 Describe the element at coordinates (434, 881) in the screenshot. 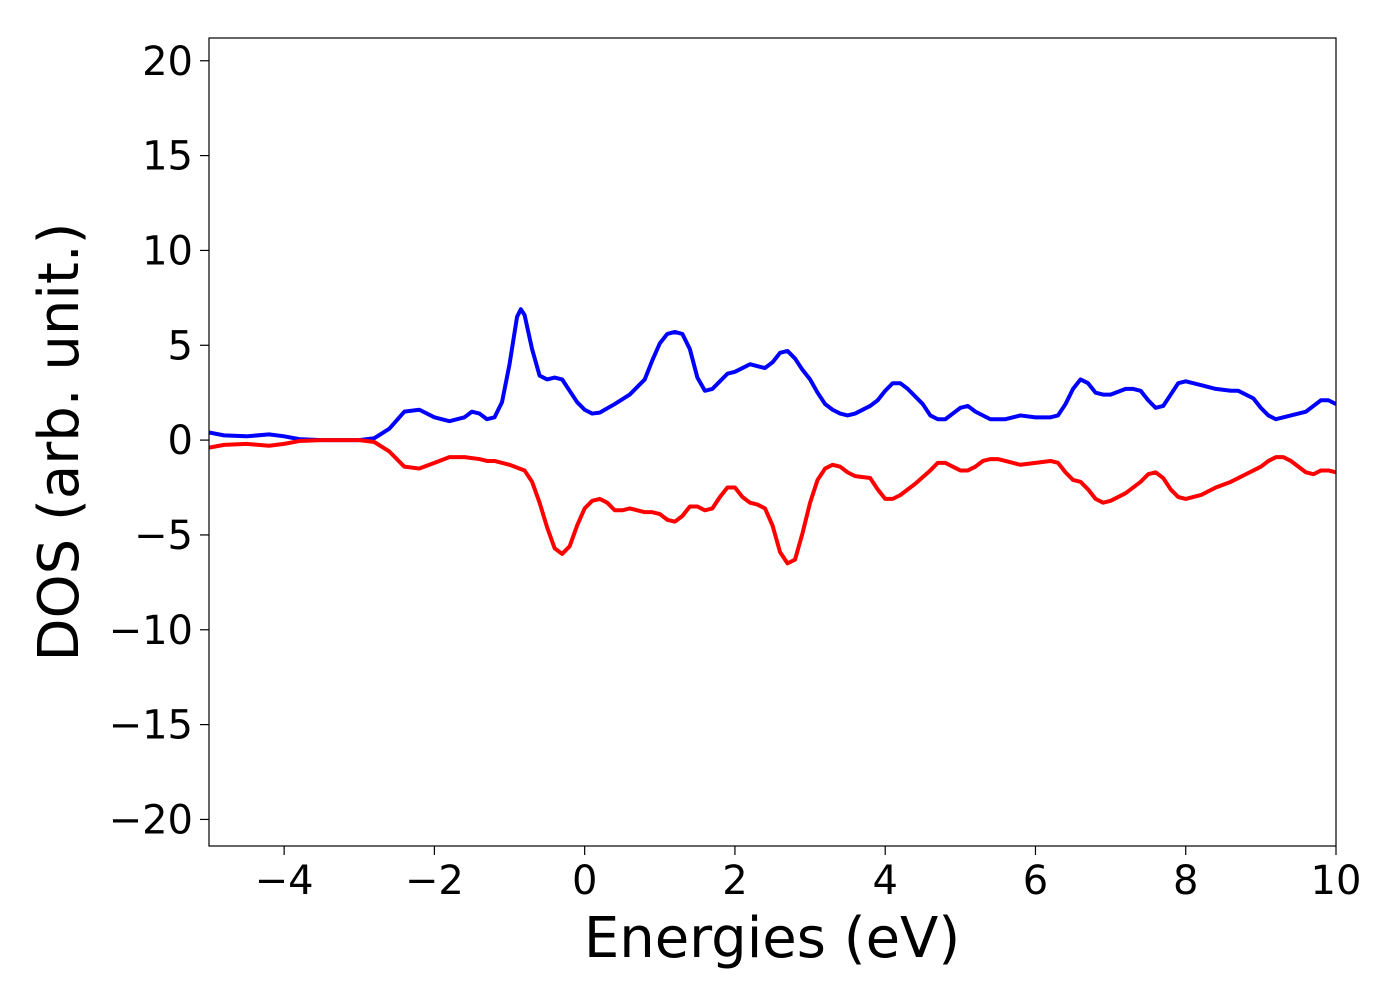

I see `x-tick-label: −2` at that location.